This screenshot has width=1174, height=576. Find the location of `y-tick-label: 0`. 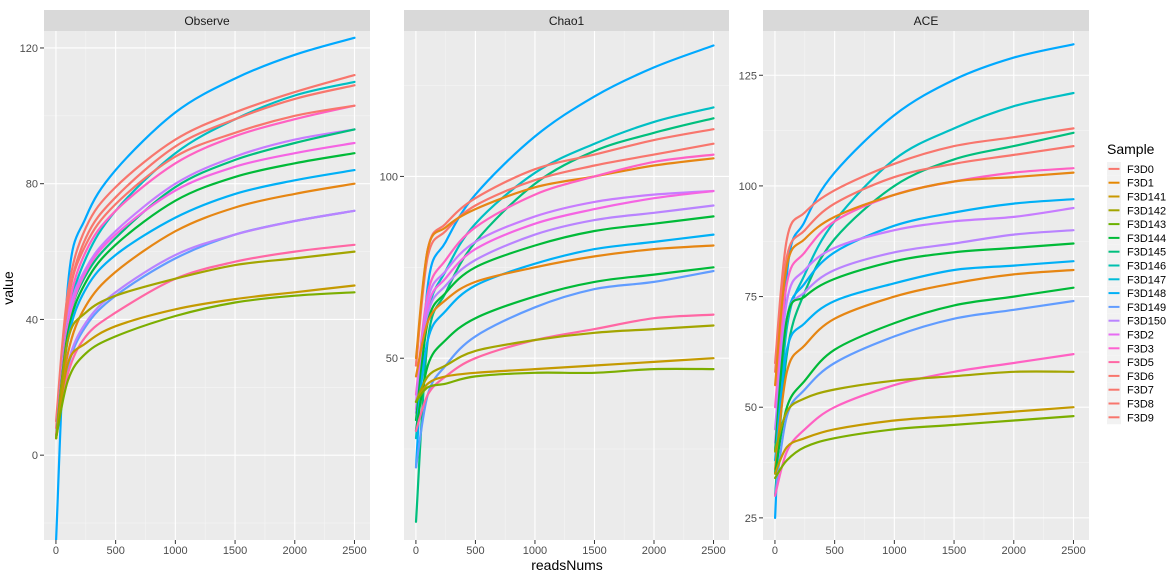

y-tick-label: 0 is located at coordinates (35, 456).